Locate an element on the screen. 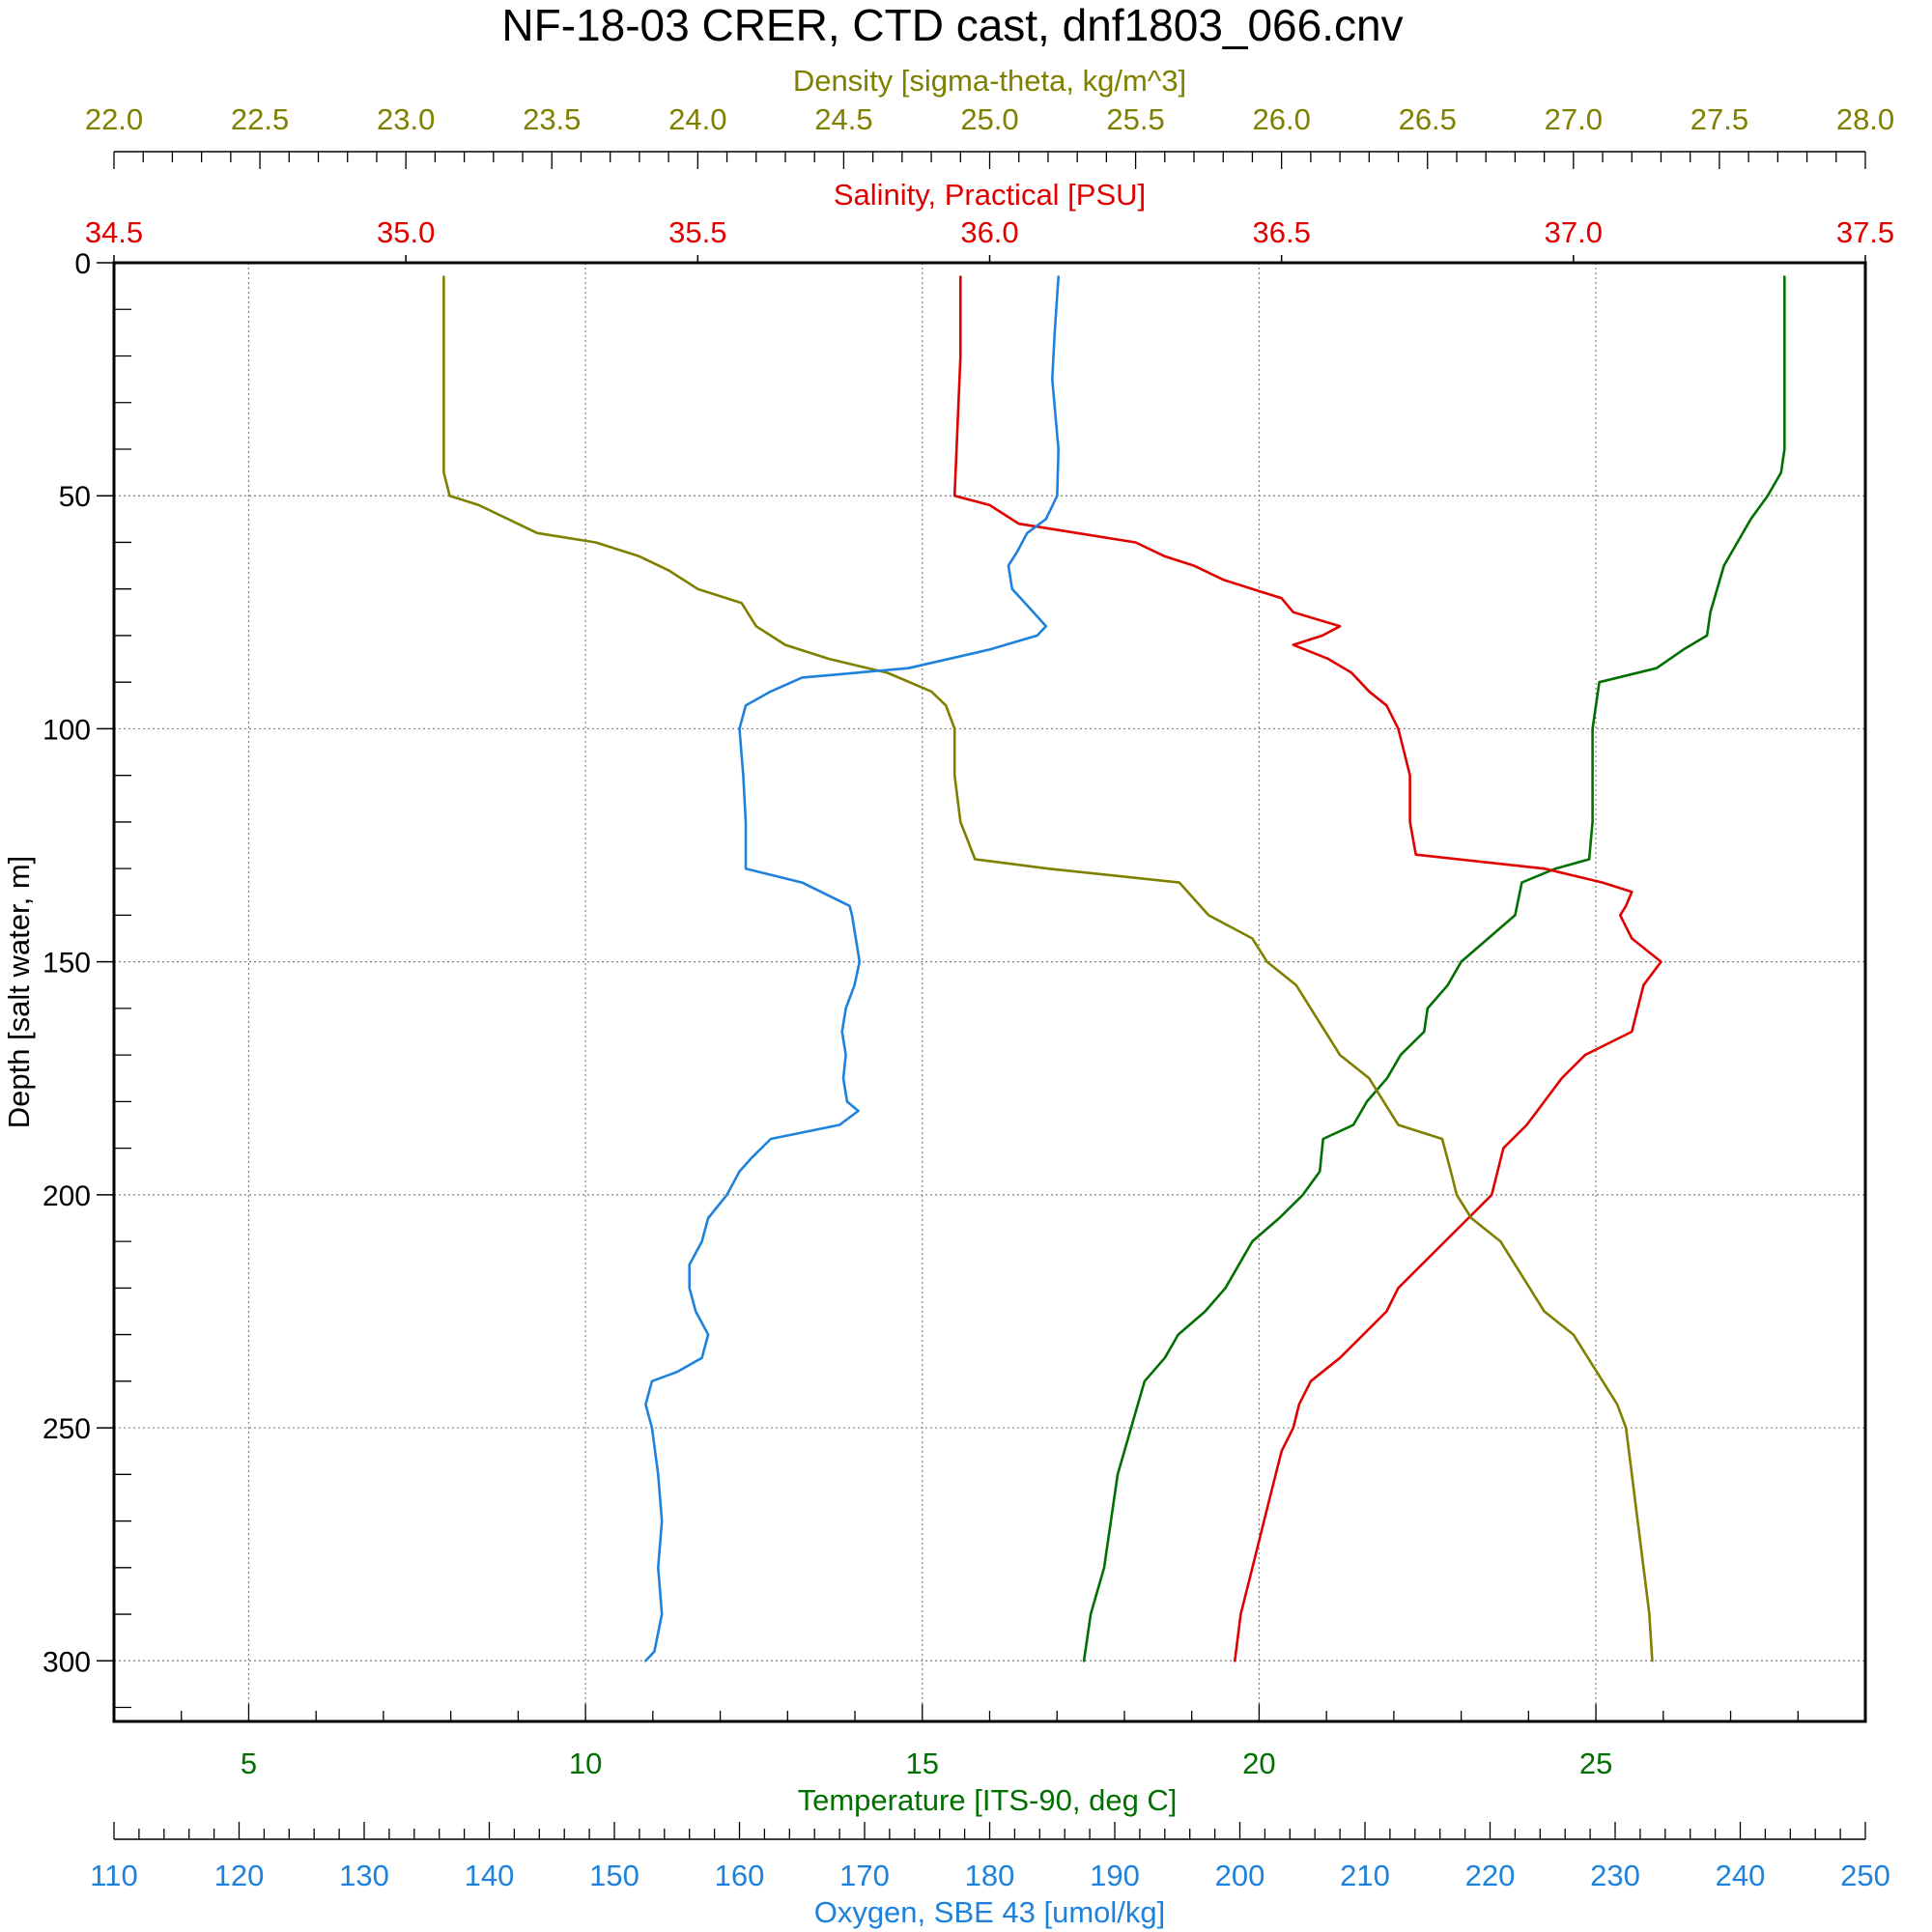 This screenshot has width=1932, height=1932. density-tick-label: 27.0 is located at coordinates (1574, 119).